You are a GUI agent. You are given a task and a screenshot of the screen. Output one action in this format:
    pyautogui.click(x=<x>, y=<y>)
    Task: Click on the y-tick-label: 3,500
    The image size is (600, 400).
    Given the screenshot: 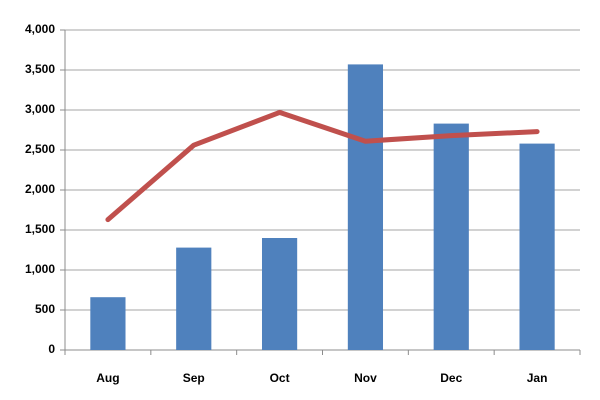 What is the action you would take?
    pyautogui.click(x=40, y=69)
    